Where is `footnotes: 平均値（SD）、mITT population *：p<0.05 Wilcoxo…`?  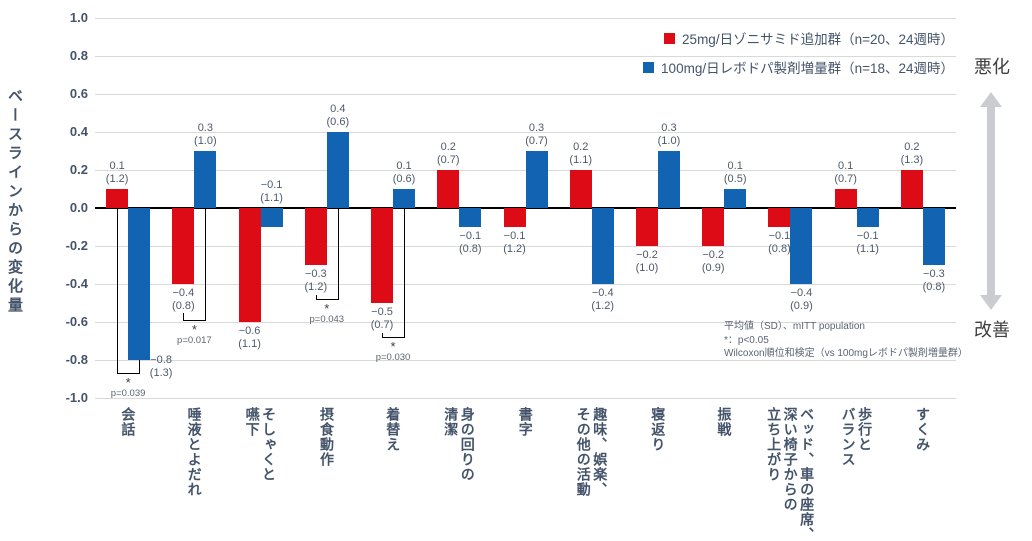 footnotes: 平均値（SD）、mITT population *：p<0.05 Wilcoxo… is located at coordinates (846, 340).